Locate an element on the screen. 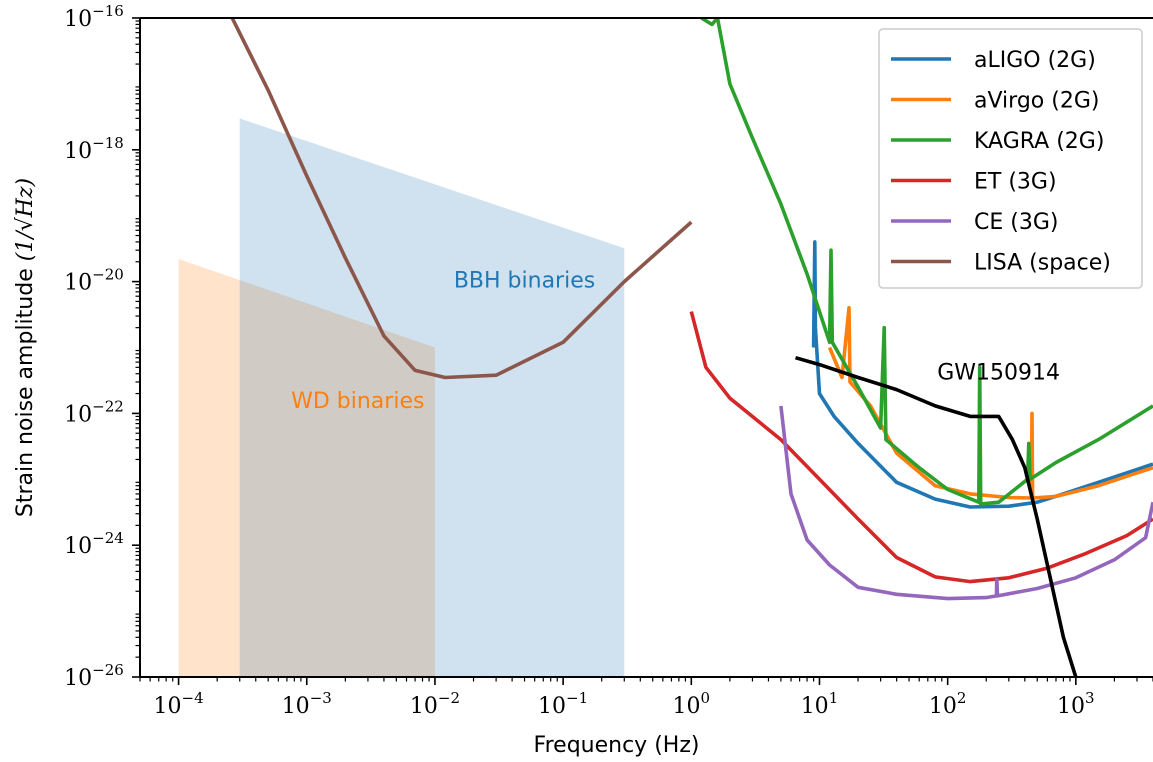  series-line-ce-3g is located at coordinates (966, 503).